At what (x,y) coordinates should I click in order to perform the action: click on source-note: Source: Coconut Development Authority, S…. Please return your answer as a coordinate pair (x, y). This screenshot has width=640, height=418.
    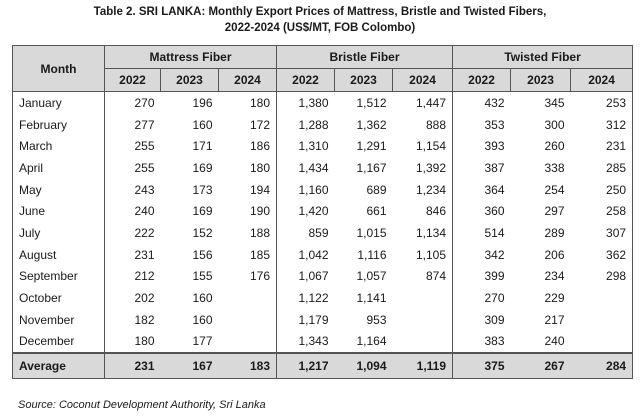
    Looking at the image, I should click on (142, 405).